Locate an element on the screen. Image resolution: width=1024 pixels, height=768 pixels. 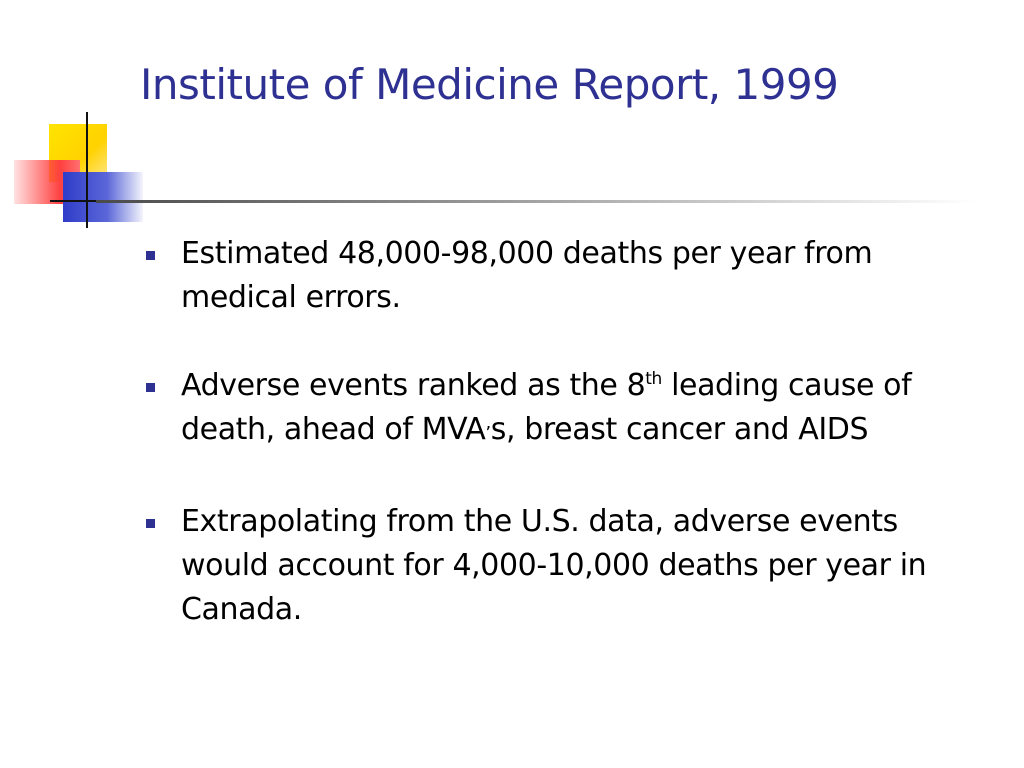
logo-vertical-line is located at coordinates (87, 170).